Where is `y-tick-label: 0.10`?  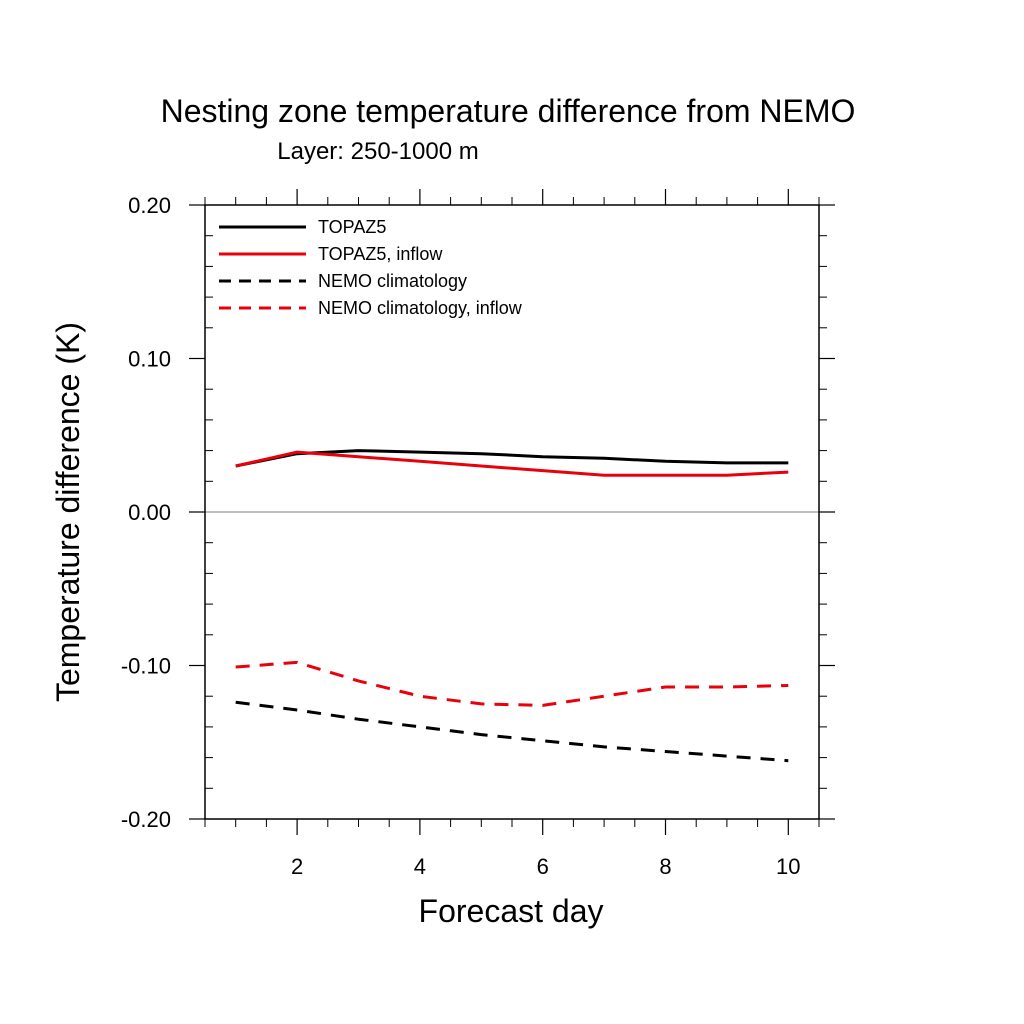 y-tick-label: 0.10 is located at coordinates (149, 359).